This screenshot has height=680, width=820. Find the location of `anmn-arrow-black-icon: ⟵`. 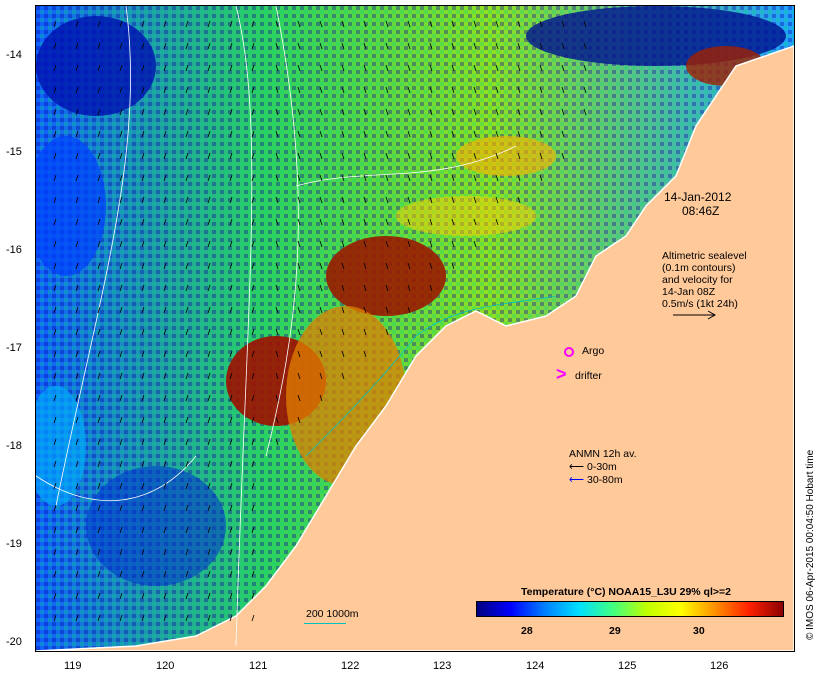

anmn-arrow-black-icon: ⟵ is located at coordinates (577, 467).